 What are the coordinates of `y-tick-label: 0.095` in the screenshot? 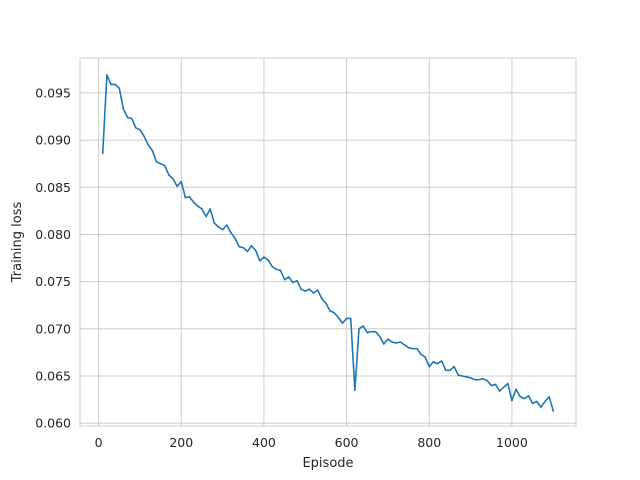 It's located at (53, 92).